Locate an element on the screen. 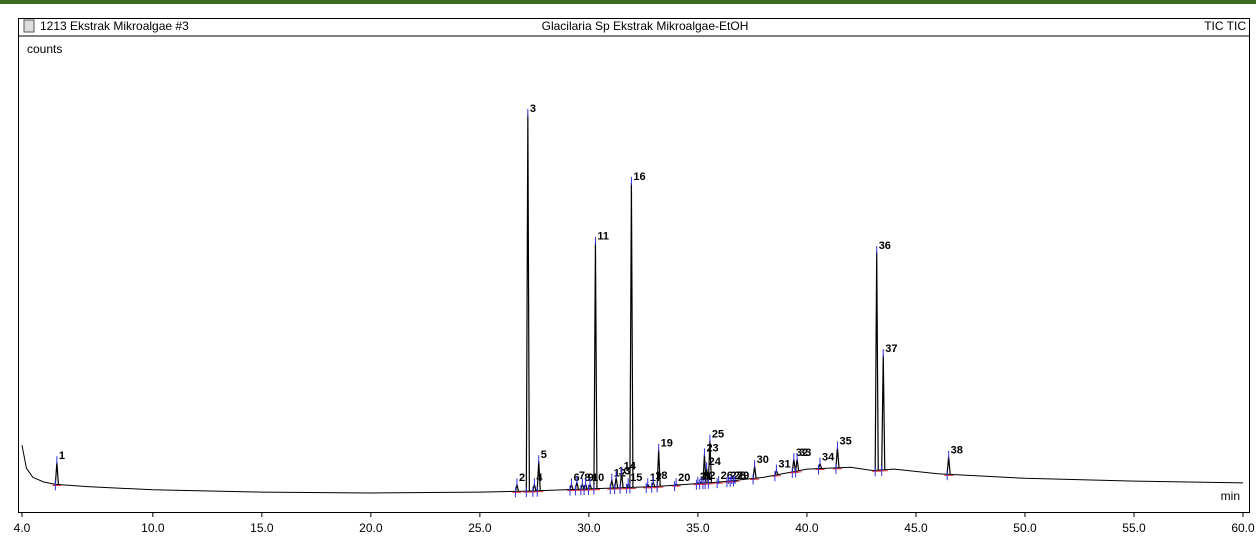  x-tick-label: 10.0 is located at coordinates (153, 528).